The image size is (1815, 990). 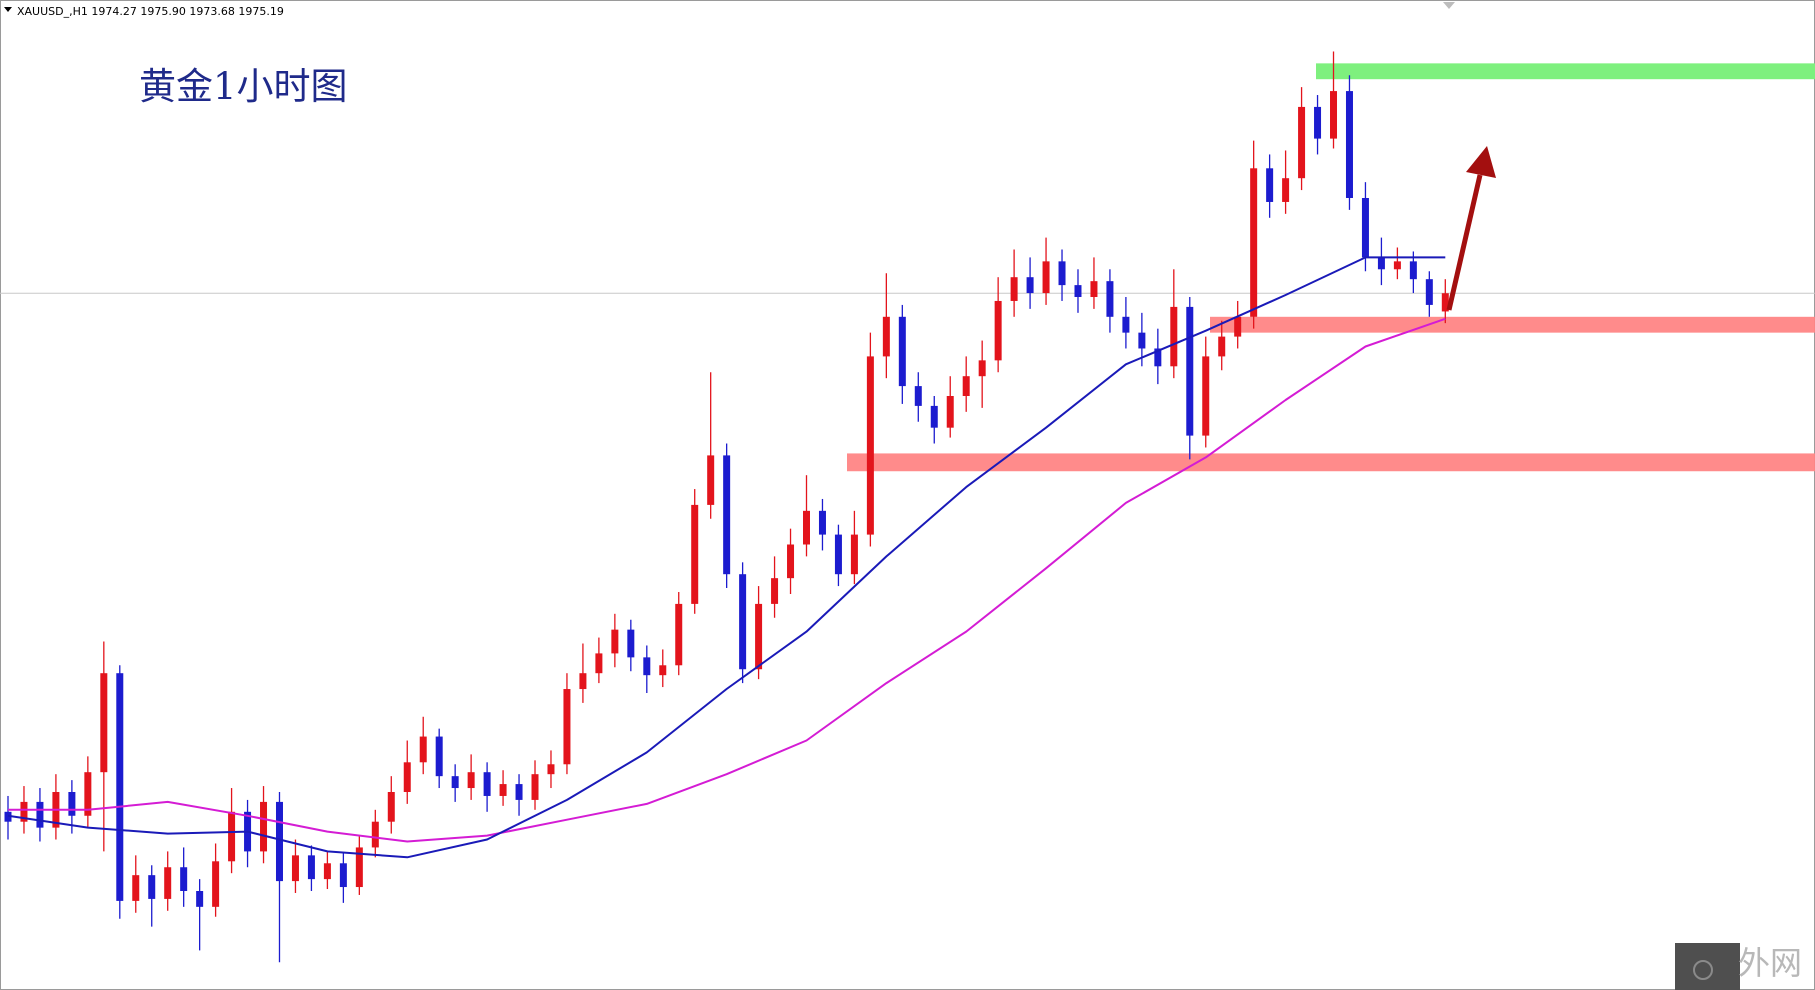 I want to click on arrow, so click(x=1471, y=228).